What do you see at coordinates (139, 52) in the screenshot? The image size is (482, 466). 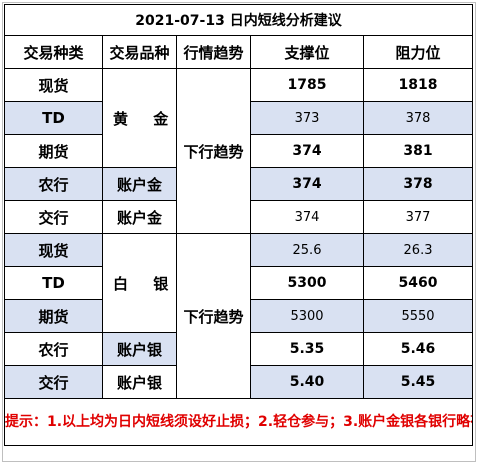 I see `header-product: 交易品种` at bounding box center [139, 52].